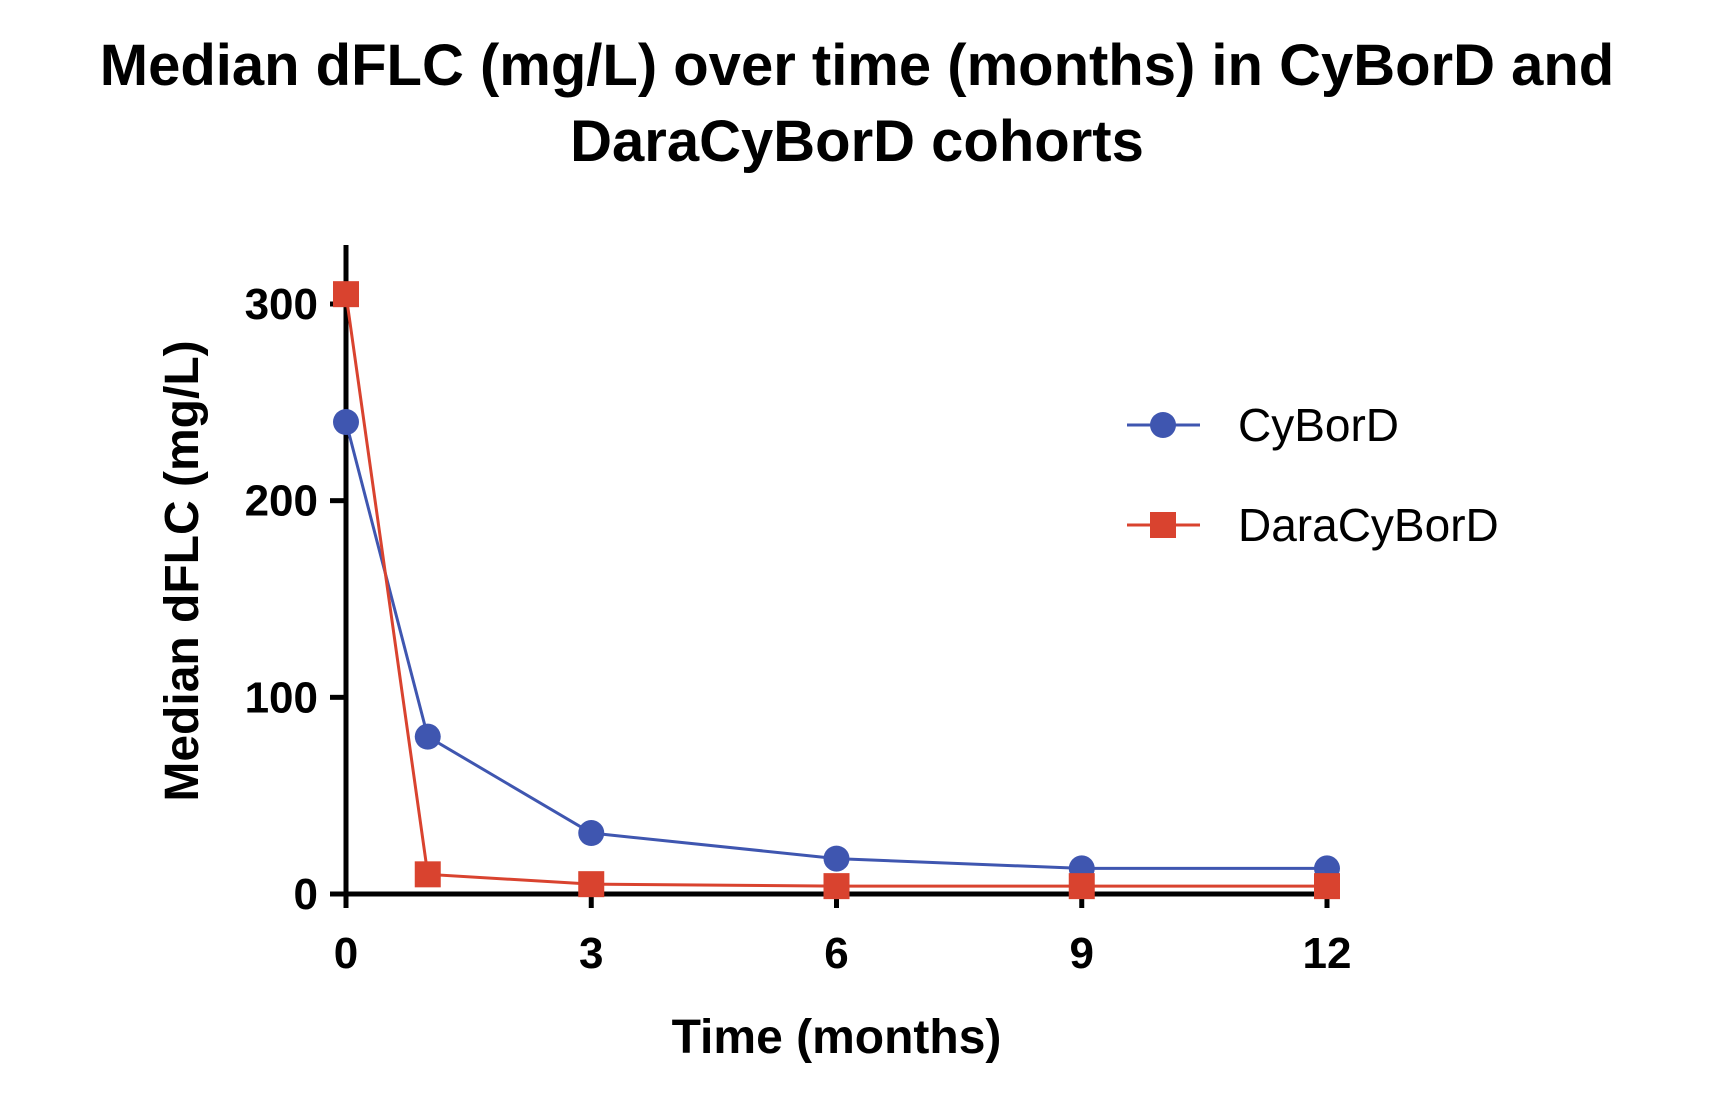  I want to click on chart-title-line-2: DaraCyBorD cohorts, so click(857, 141).